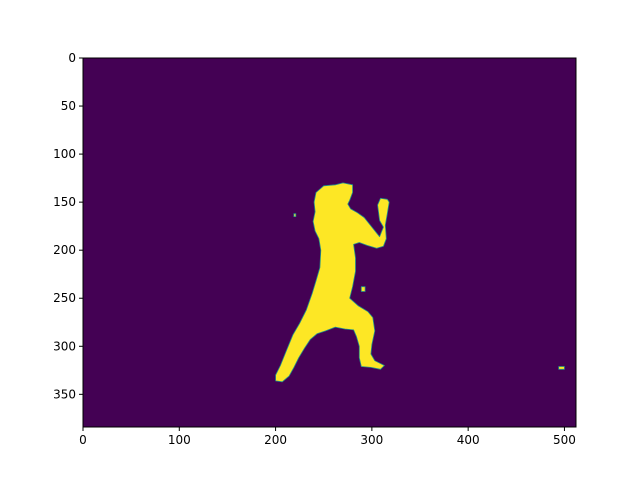  What do you see at coordinates (64, 202) in the screenshot?
I see `y-tick-label: 150` at bounding box center [64, 202].